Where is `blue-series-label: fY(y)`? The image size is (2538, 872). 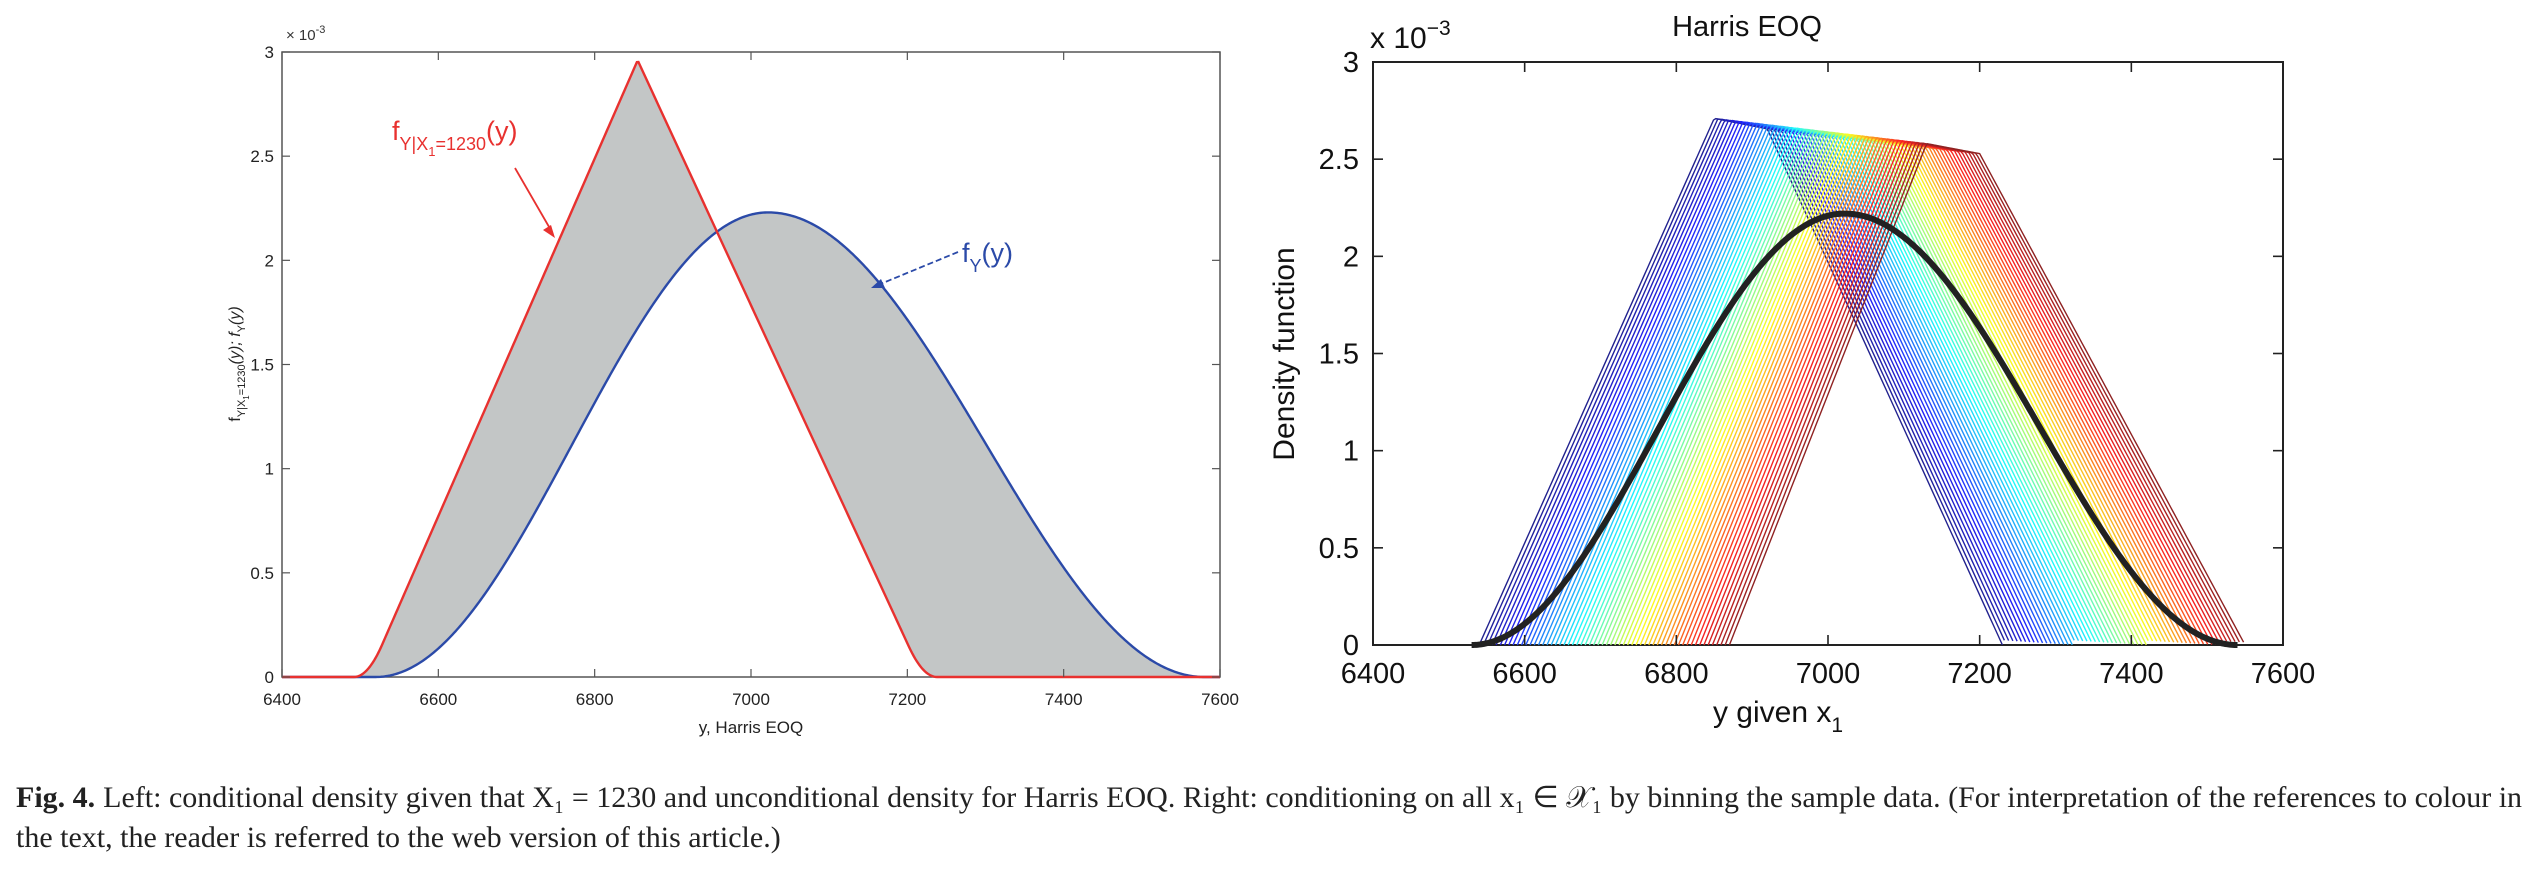
blue-series-label: fY(y) is located at coordinates (987, 257).